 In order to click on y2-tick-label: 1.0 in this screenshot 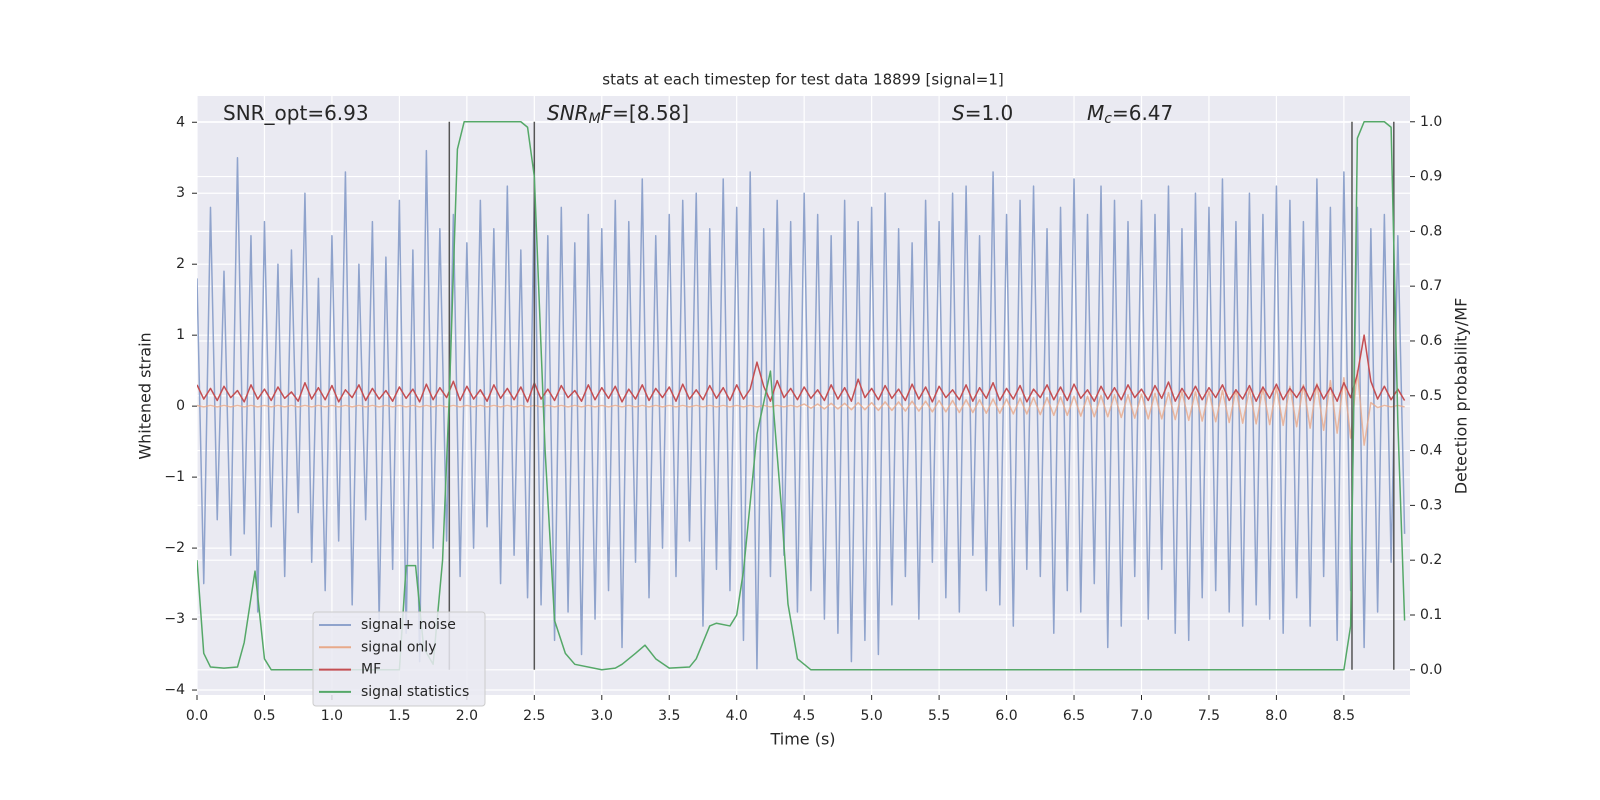, I will do `click(1431, 122)`.